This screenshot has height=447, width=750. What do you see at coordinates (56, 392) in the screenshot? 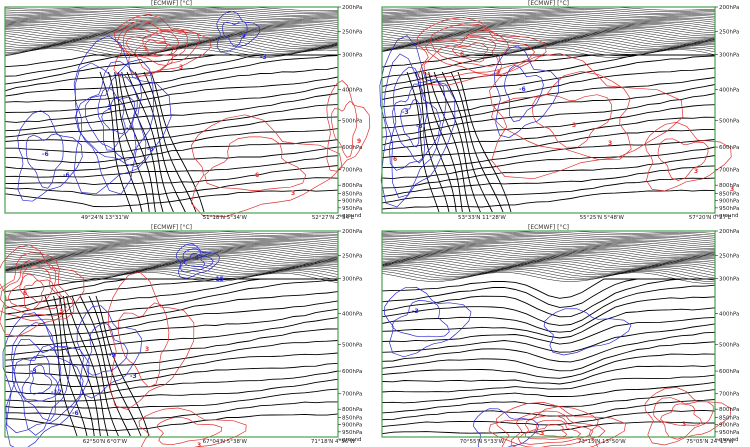
I see `cold-contour-label: -12` at bounding box center [56, 392].